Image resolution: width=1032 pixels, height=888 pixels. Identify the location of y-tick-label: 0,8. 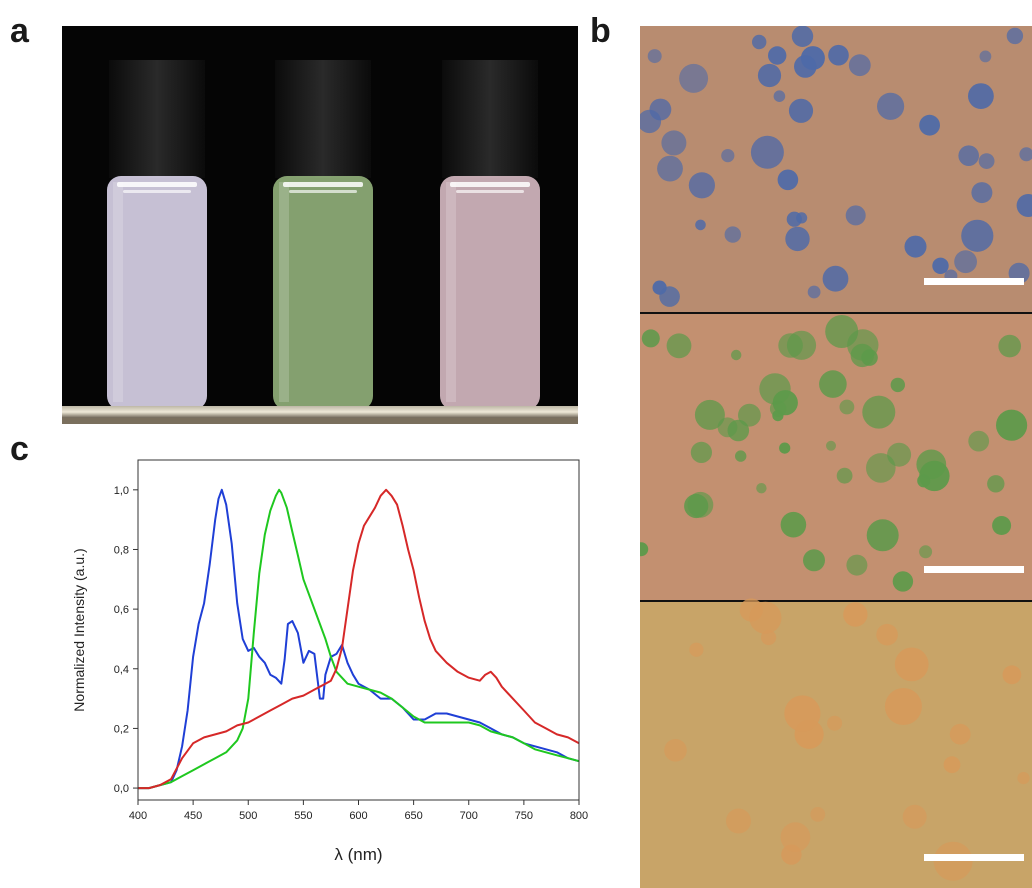
(121, 550).